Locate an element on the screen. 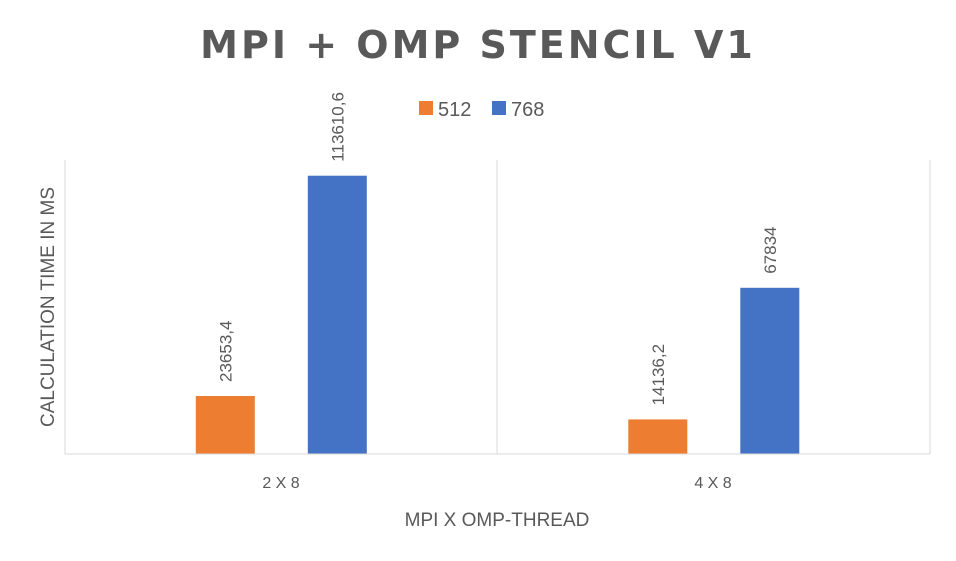 This screenshot has width=956, height=561. x-tick-label-0: 2 X 8 is located at coordinates (280, 483).